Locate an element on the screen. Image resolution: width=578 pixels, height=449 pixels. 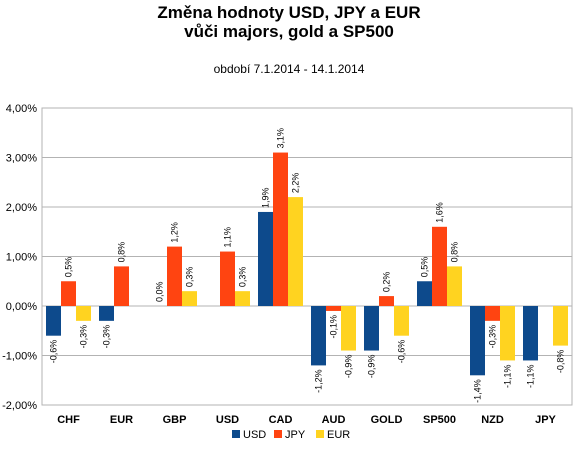
x-tick-label: GOLD is located at coordinates (387, 420).